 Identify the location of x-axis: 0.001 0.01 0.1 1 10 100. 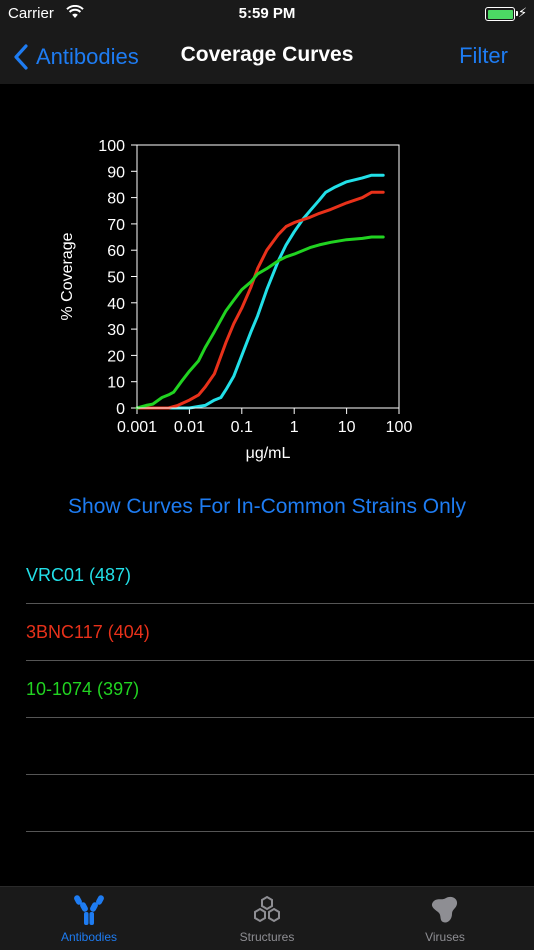
(264, 422).